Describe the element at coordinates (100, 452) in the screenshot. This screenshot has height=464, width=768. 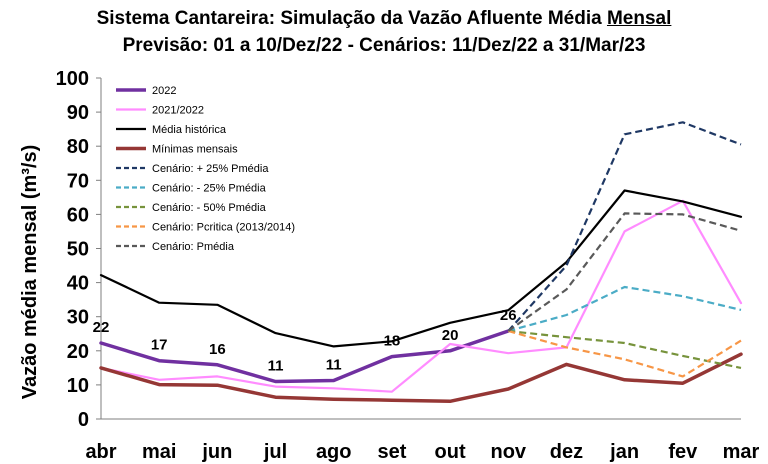
I see `x-tick-label: abr` at that location.